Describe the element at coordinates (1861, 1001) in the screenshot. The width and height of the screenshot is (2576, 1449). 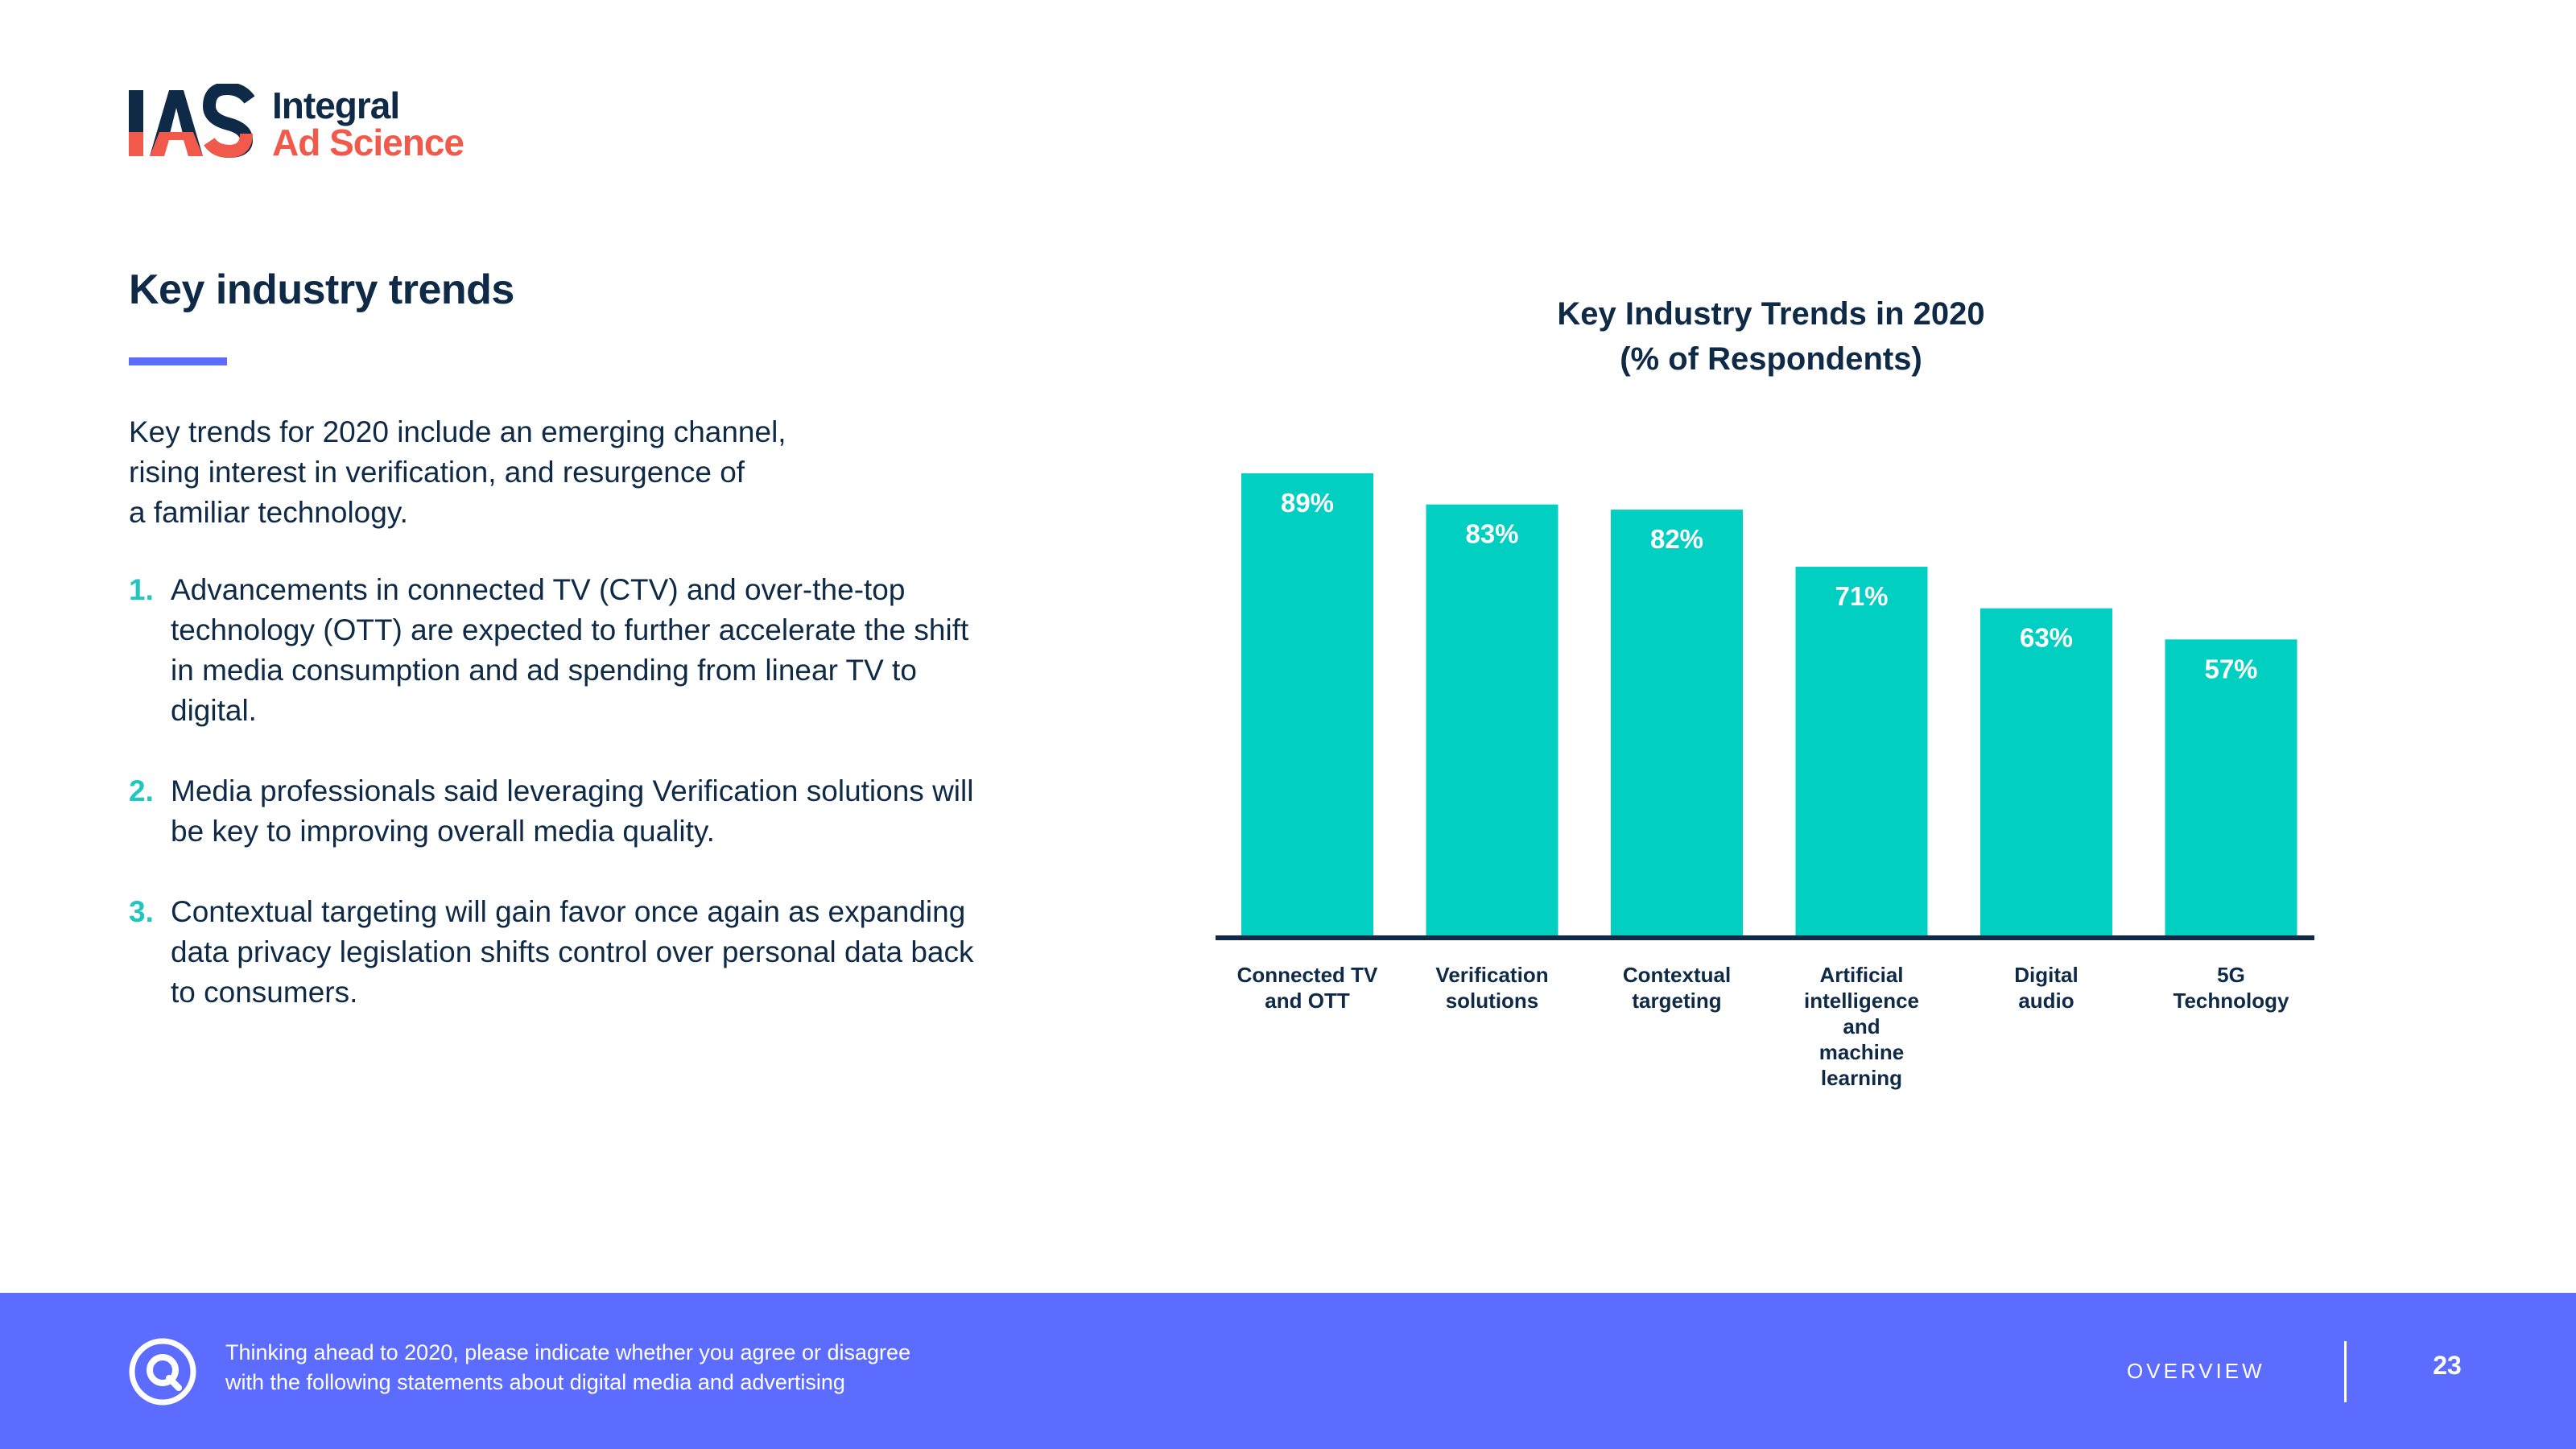
I see `category-label-line: intelligence` at that location.